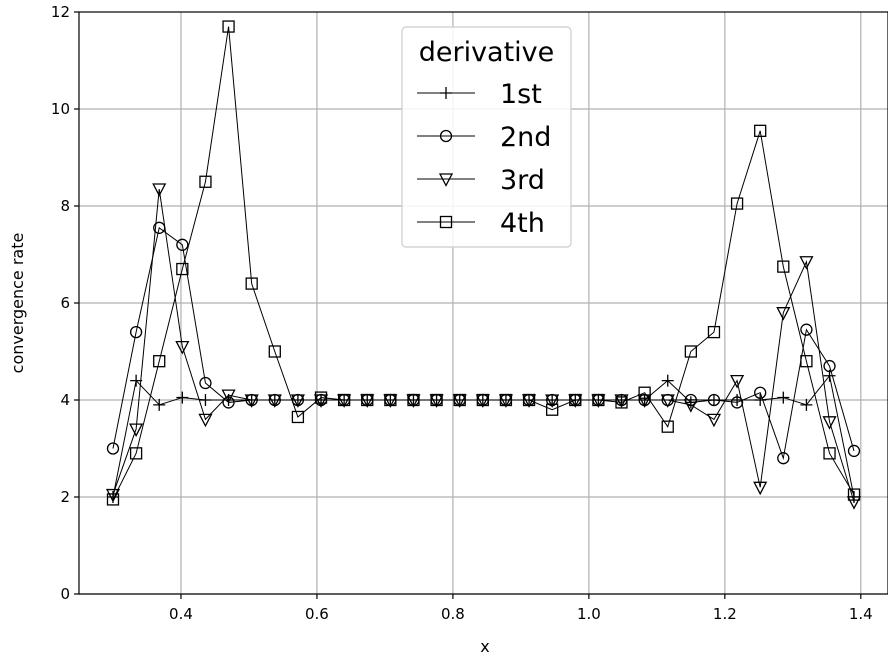 This screenshot has height=661, width=888. I want to click on x-axis: 0.4 0.6 0.8 1.0 1.2 1.4, so click(521, 608).